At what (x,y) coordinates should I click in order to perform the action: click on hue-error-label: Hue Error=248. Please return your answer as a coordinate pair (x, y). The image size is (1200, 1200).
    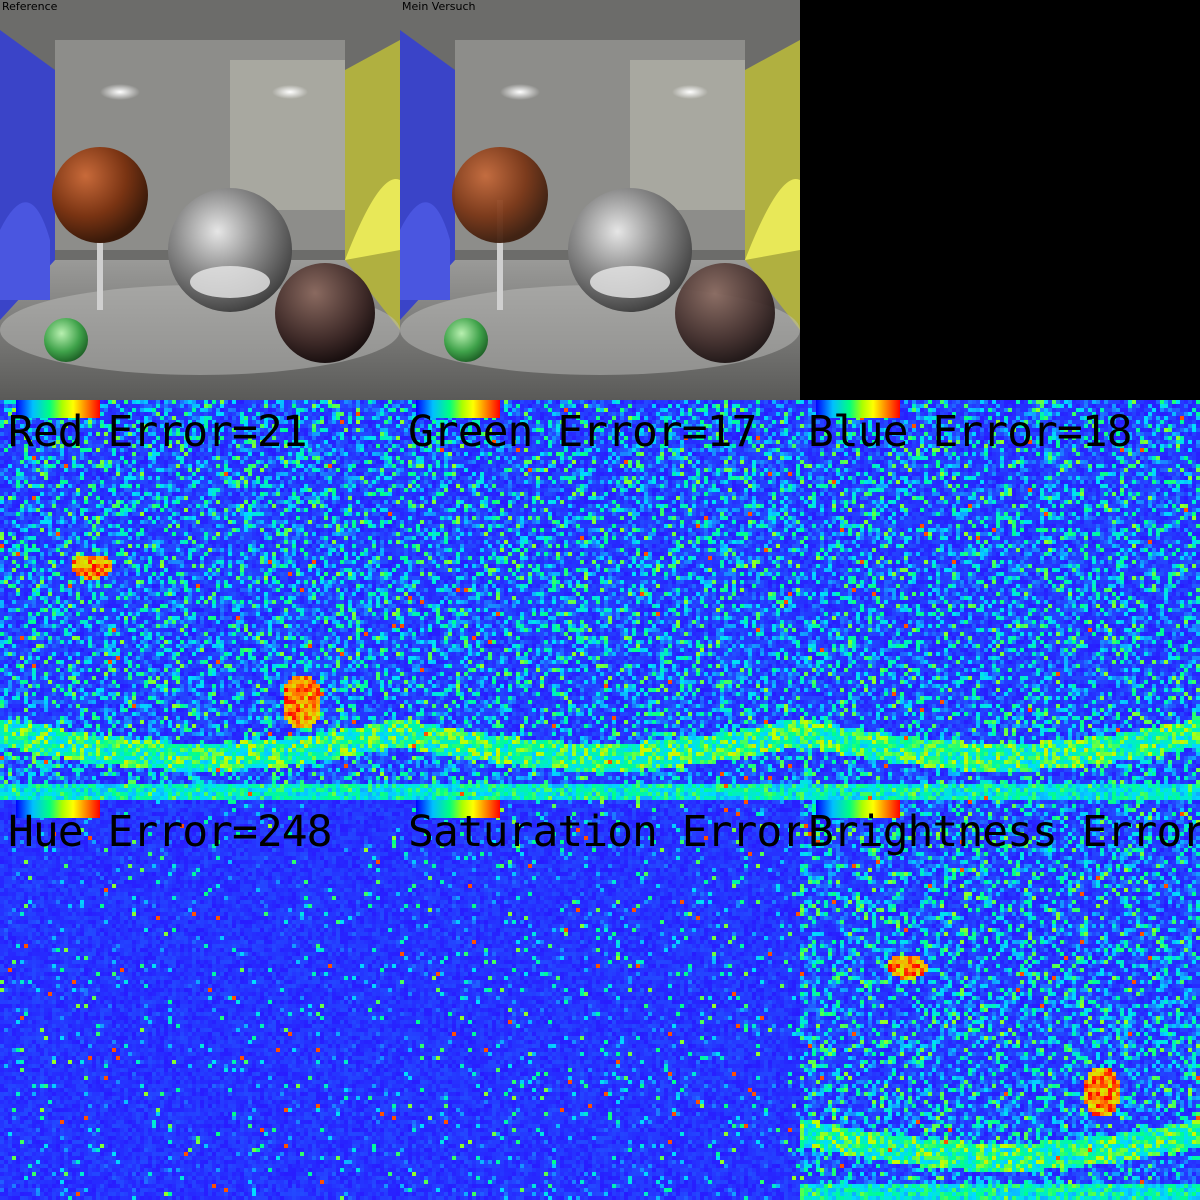
    Looking at the image, I should click on (170, 832).